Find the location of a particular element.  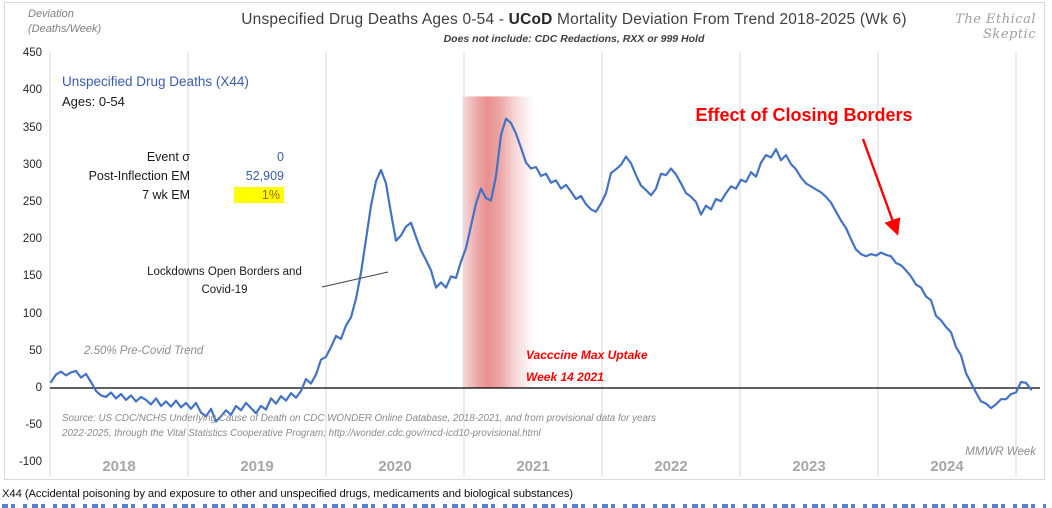

stat-row: Post-Inflection EM 52,909 is located at coordinates (171, 175).